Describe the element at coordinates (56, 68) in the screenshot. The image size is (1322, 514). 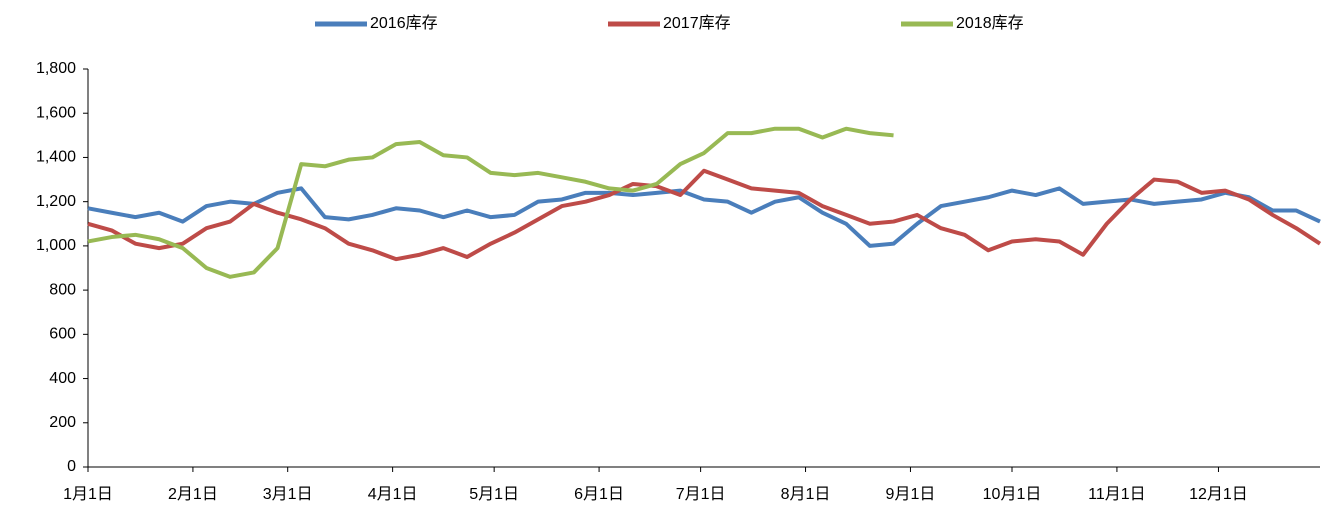
I see `y-tick-label: 1,800` at that location.